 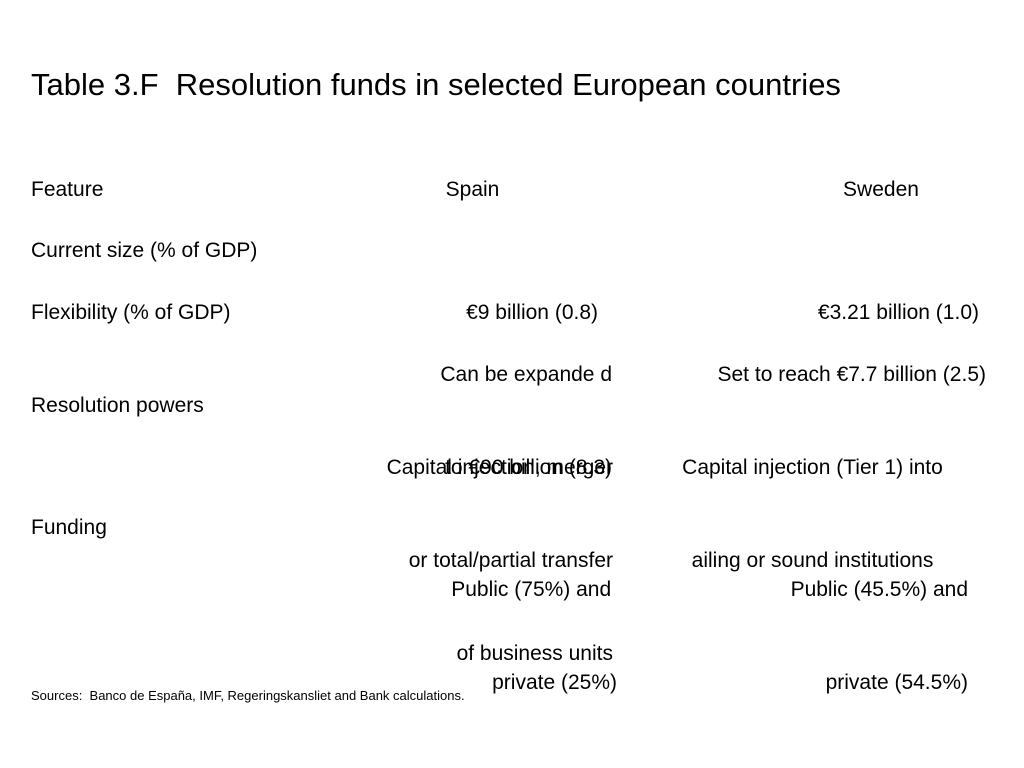 I want to click on row-feature-funding: Funding, so click(x=69, y=527).